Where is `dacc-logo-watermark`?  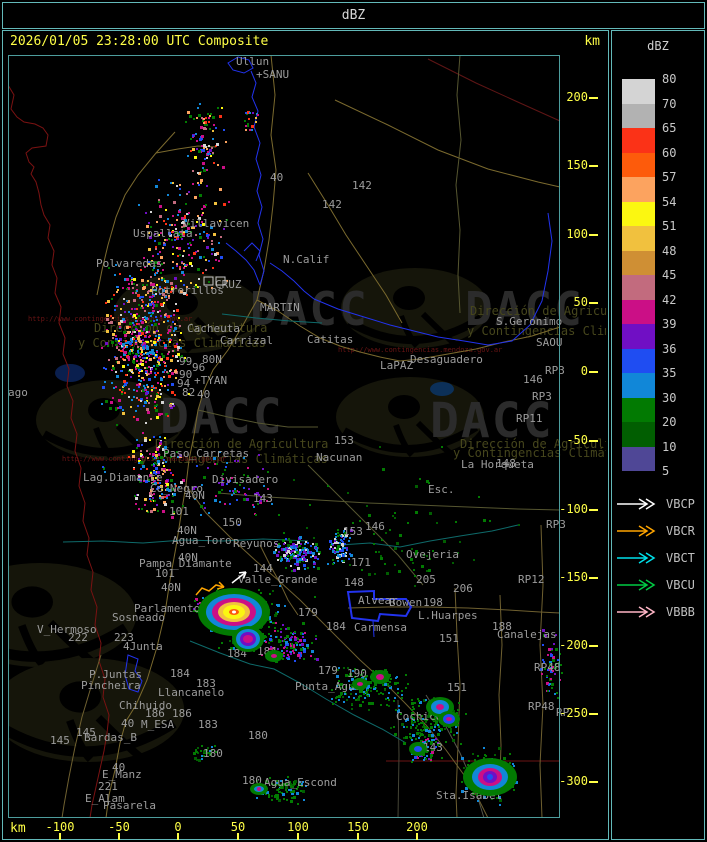 dacc-logo-watermark is located at coordinates (410, 417).